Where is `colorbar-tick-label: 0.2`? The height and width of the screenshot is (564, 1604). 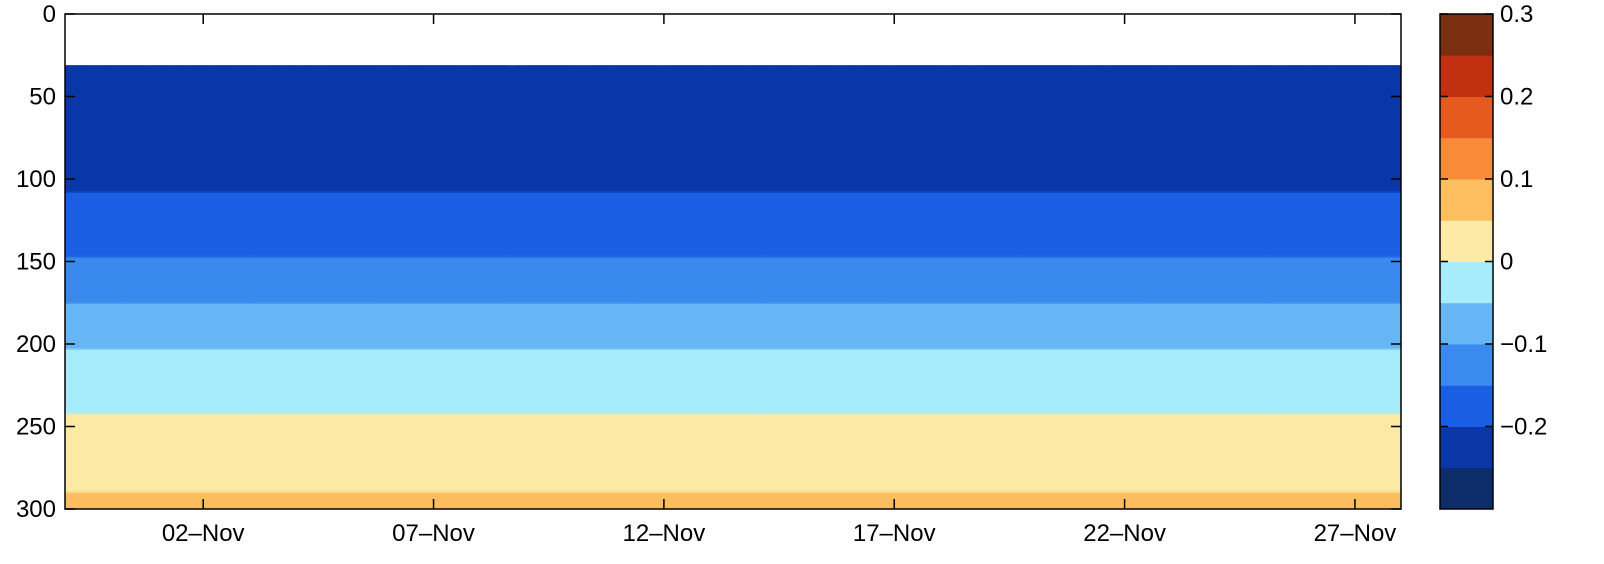
colorbar-tick-label: 0.2 is located at coordinates (1516, 97).